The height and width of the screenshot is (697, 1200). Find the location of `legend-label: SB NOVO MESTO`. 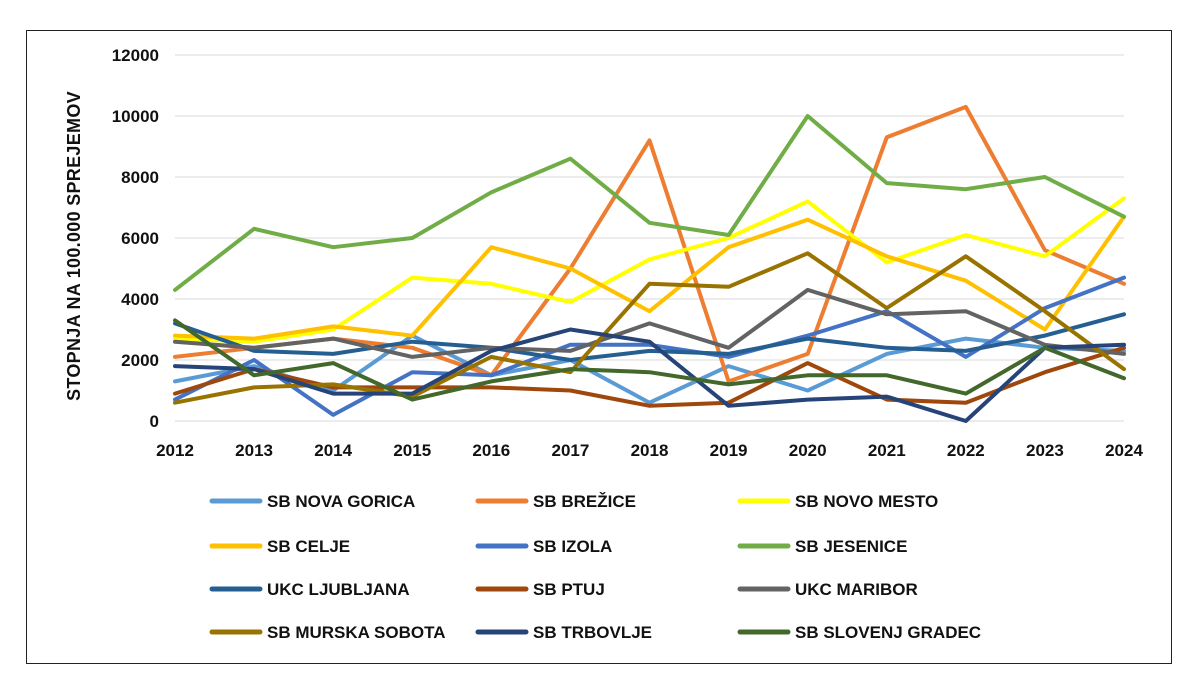

legend-label: SB NOVO MESTO is located at coordinates (866, 501).